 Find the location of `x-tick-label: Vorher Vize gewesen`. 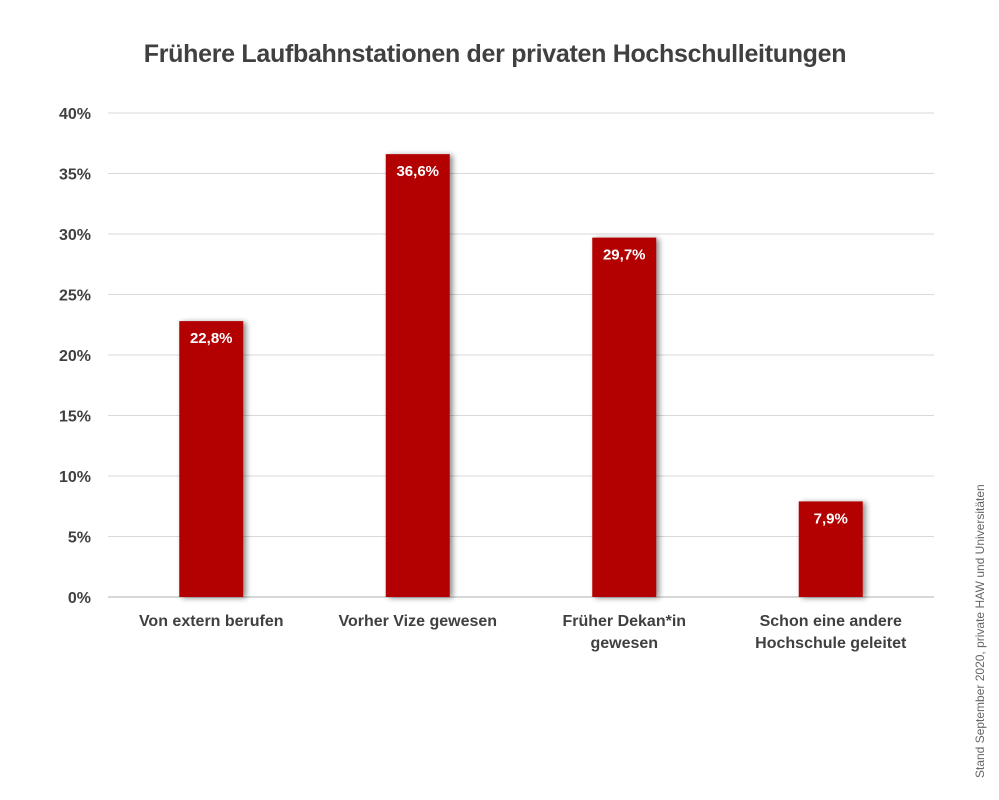

x-tick-label: Vorher Vize gewesen is located at coordinates (417, 621).